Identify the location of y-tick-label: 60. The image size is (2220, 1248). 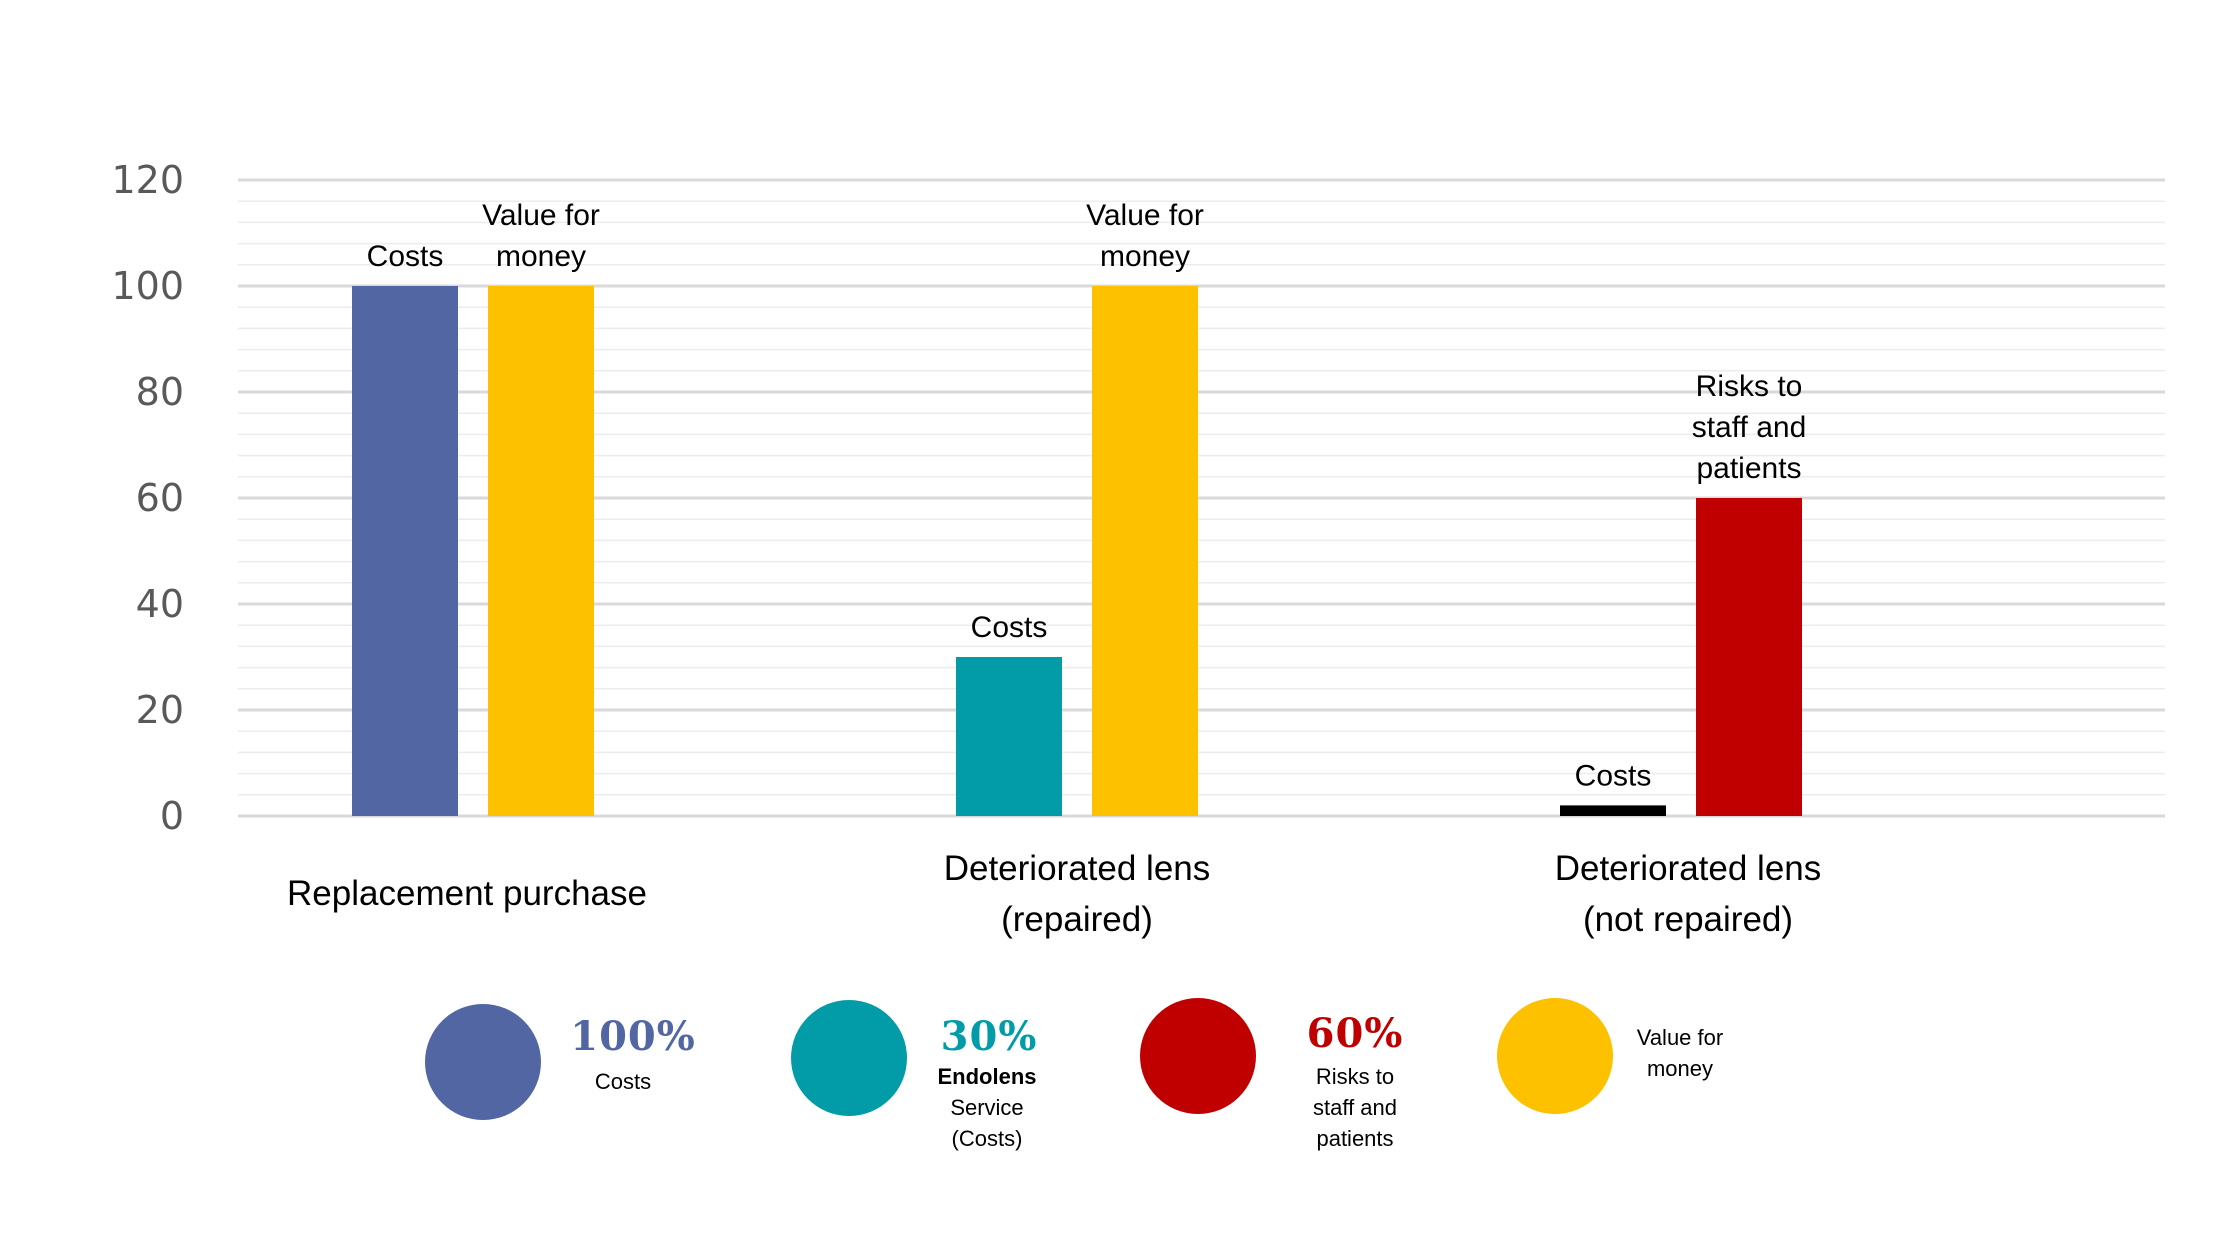
(160, 498).